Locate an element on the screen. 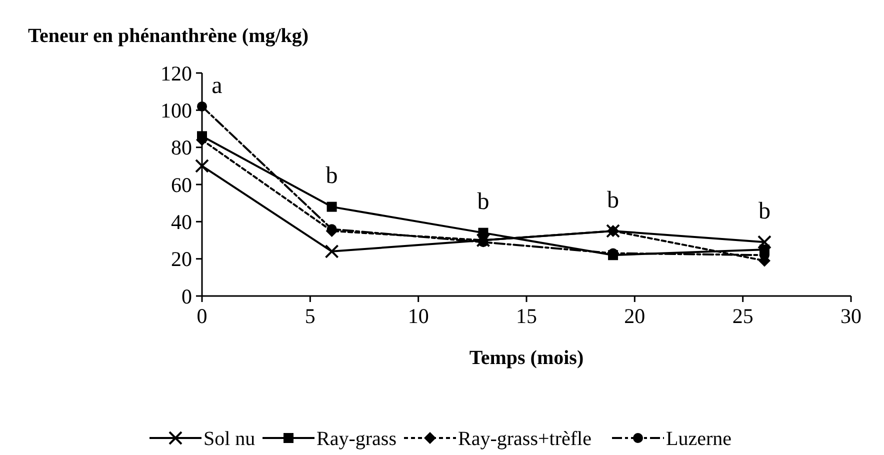 This screenshot has width=884, height=455. legend-label: Ray-grass is located at coordinates (356, 439).